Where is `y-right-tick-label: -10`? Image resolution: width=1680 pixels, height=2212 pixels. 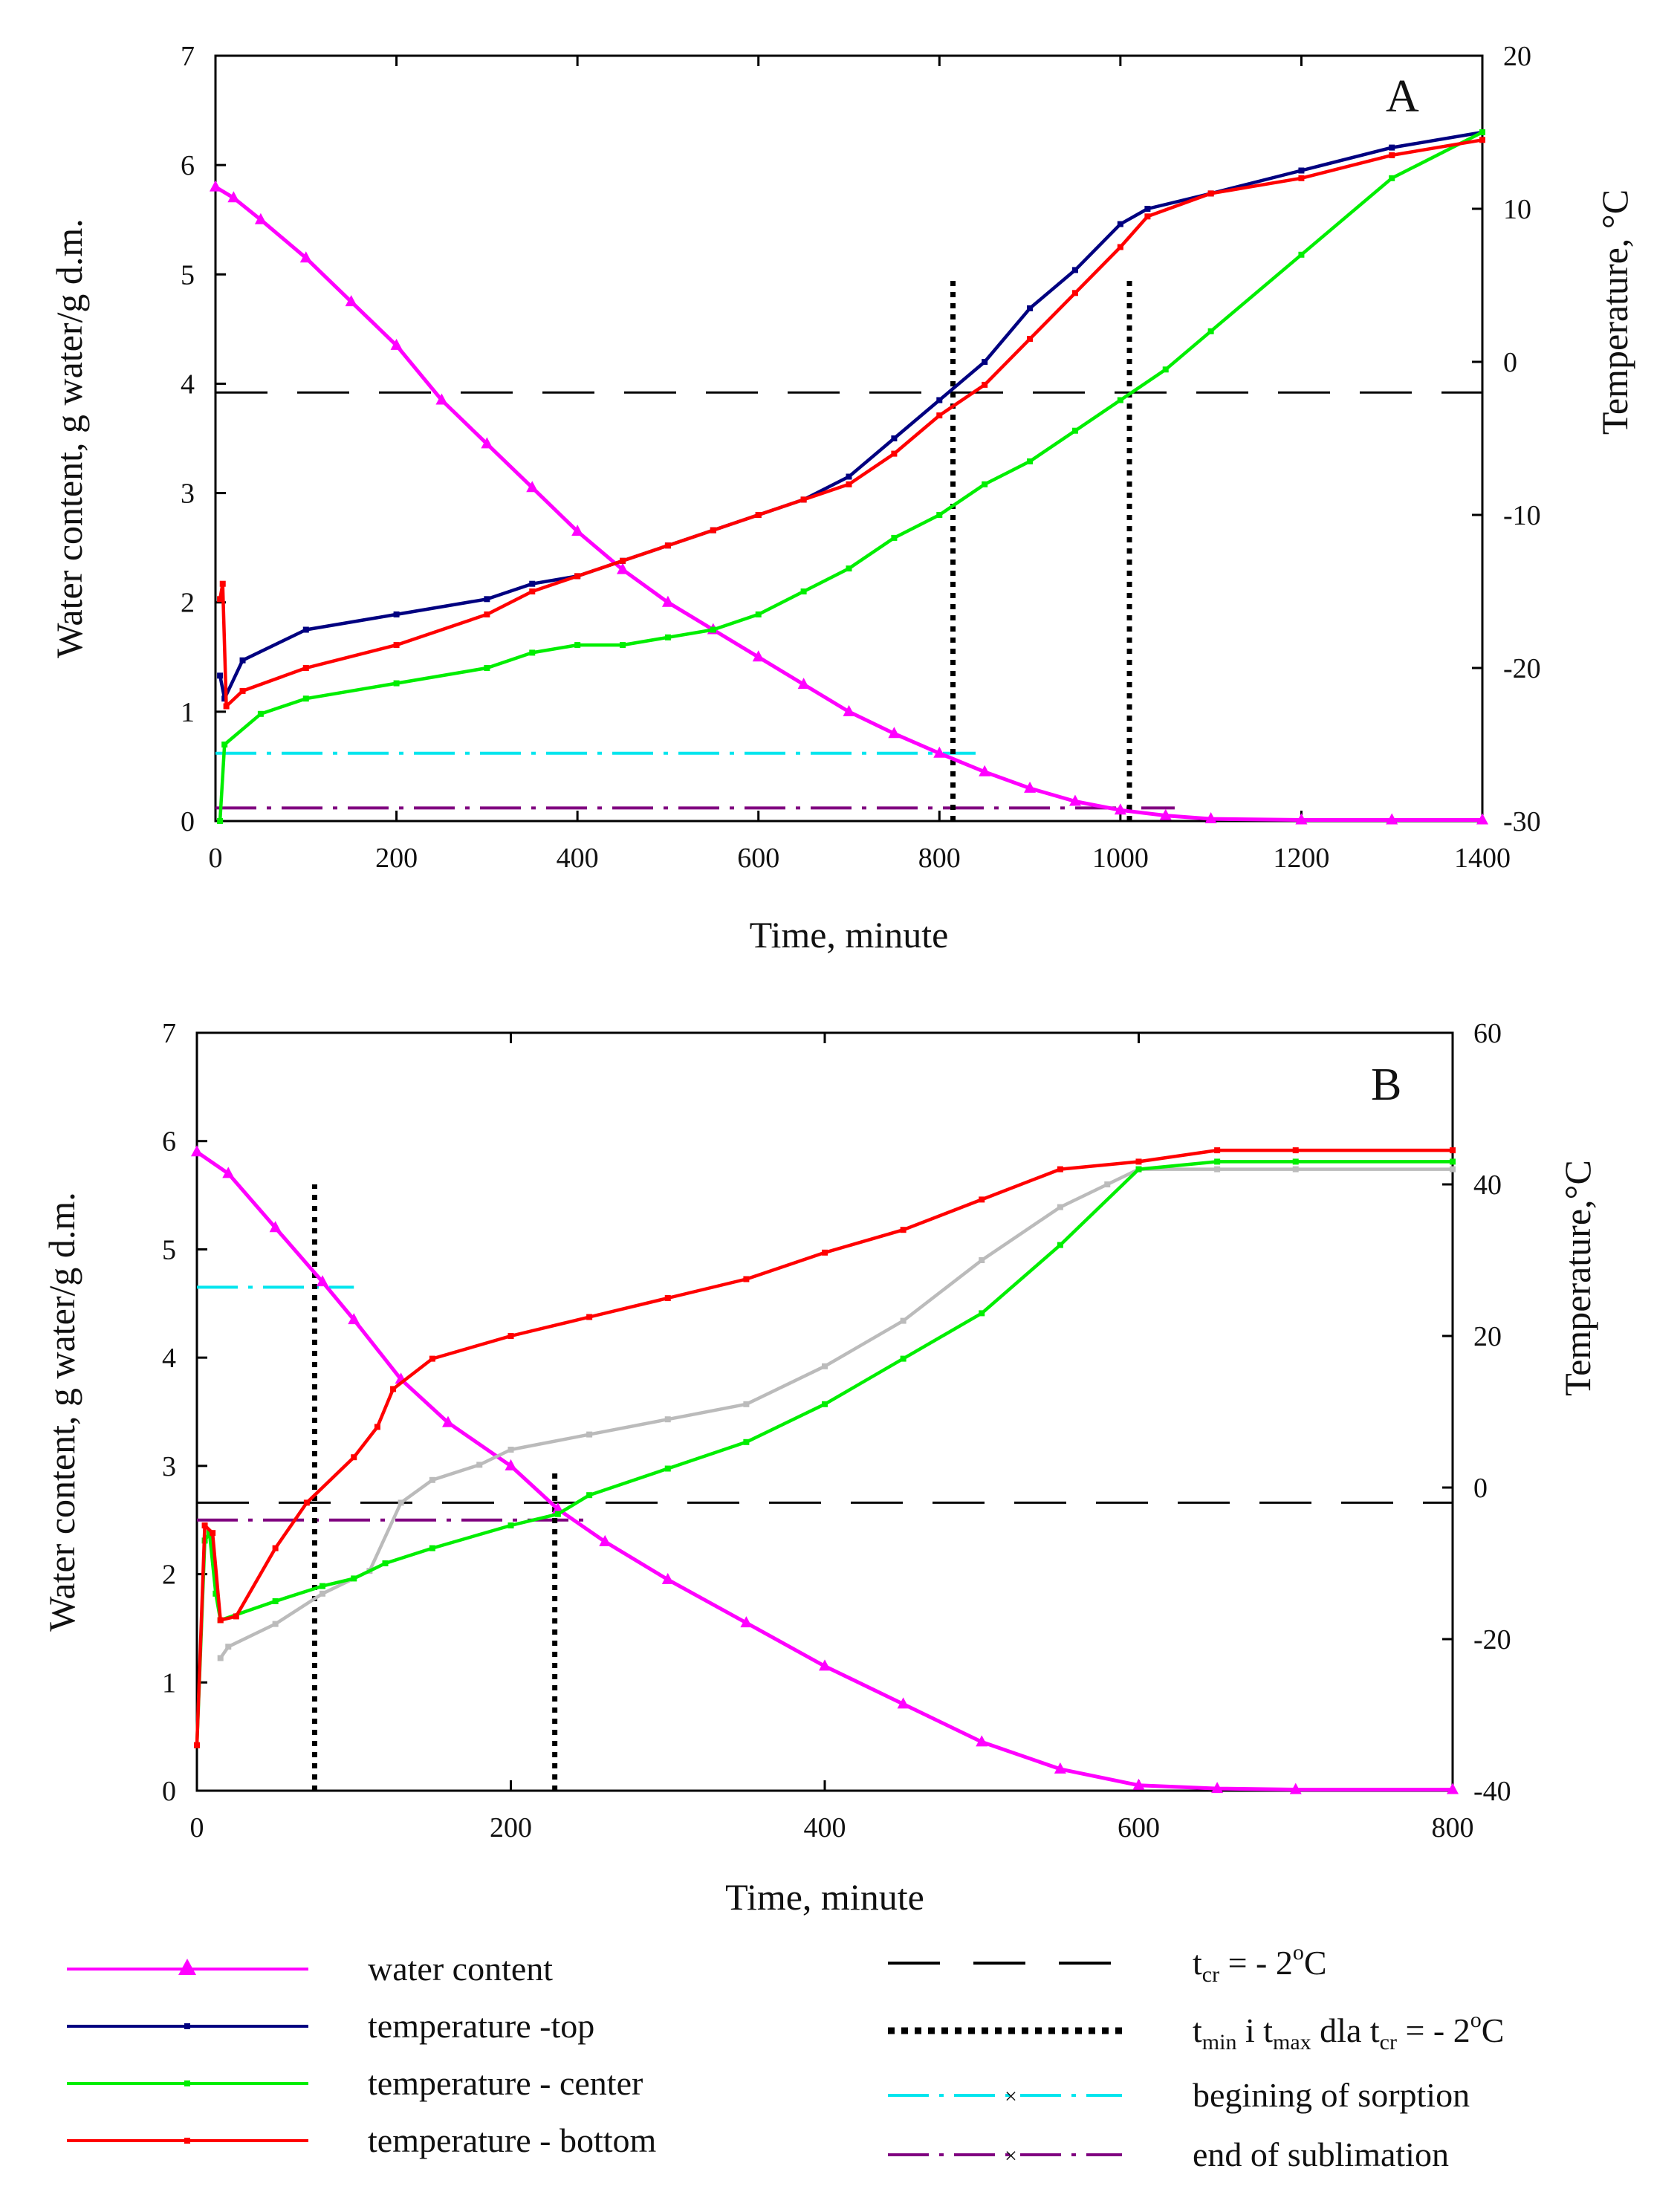
y-right-tick-label: -10 is located at coordinates (1522, 515).